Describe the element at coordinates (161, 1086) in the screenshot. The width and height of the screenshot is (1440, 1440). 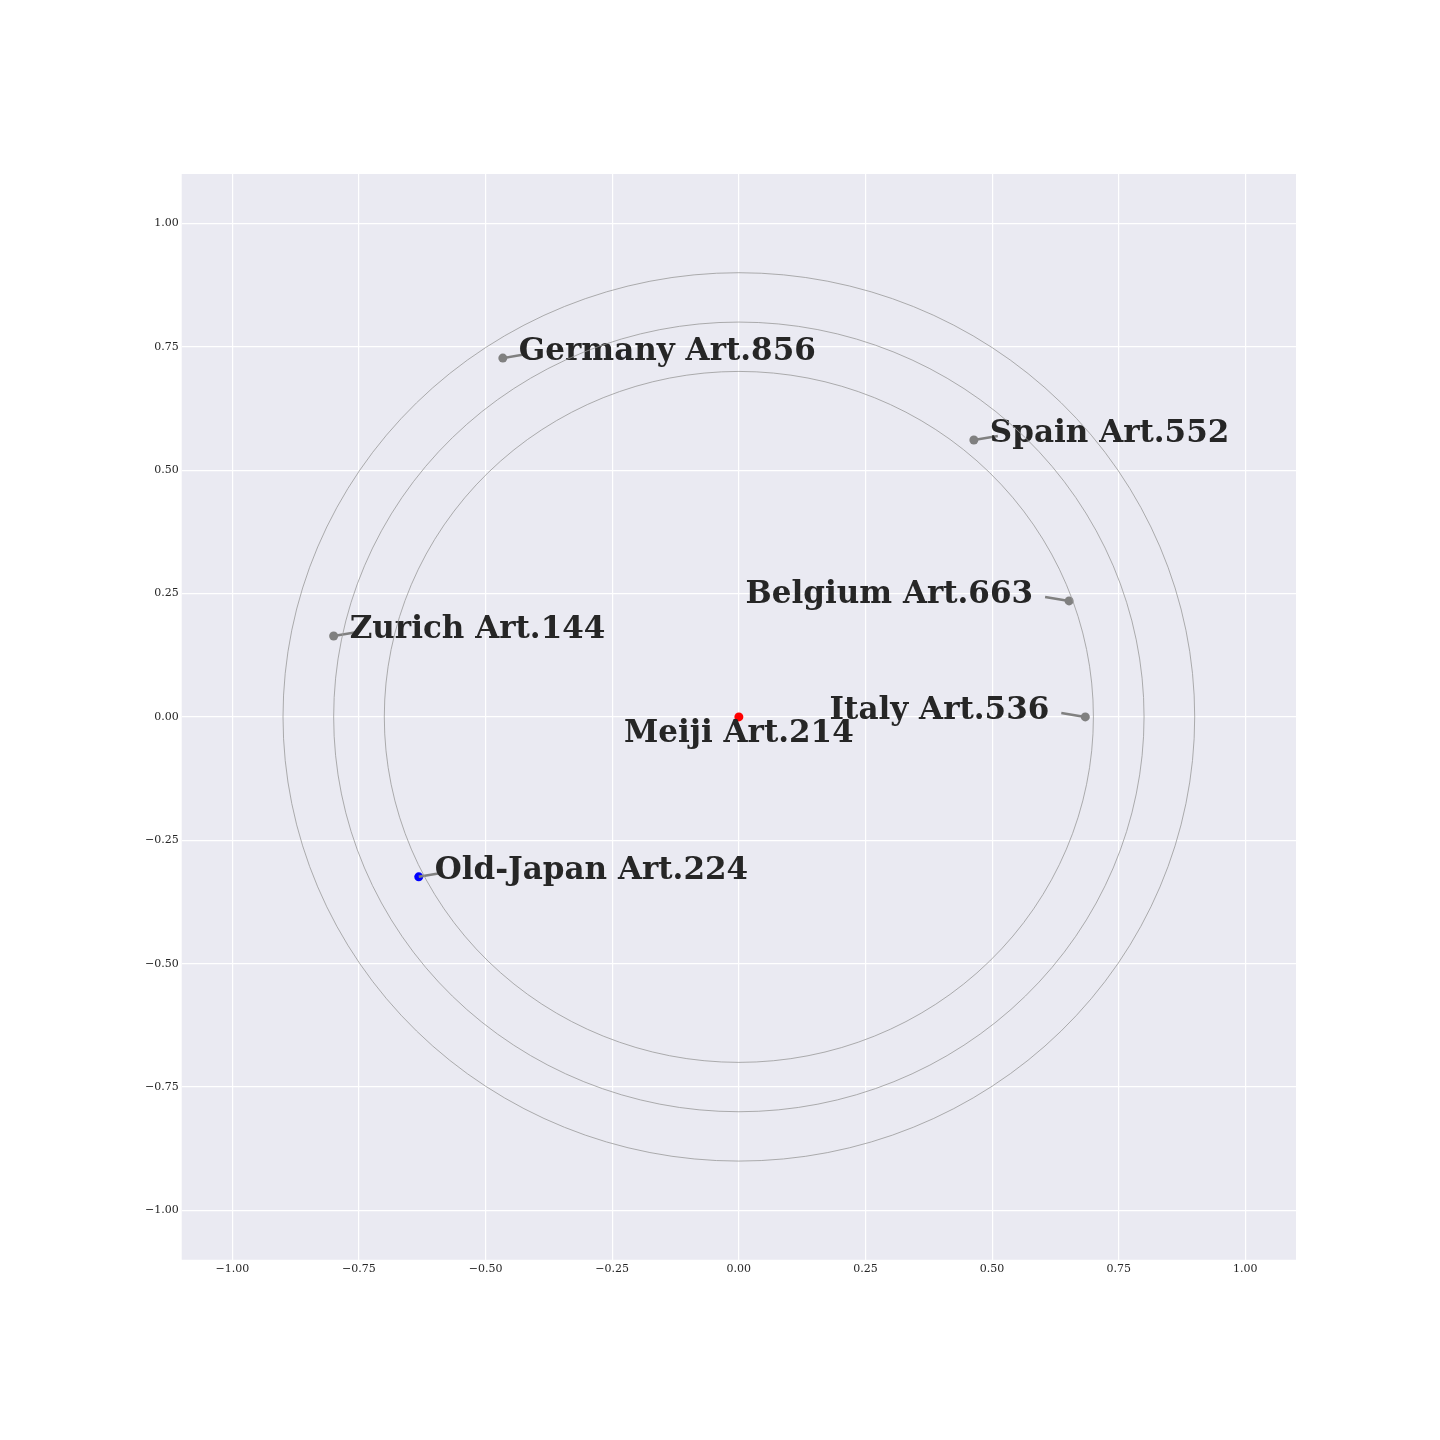
I see `y-tick-label: −0.75` at that location.